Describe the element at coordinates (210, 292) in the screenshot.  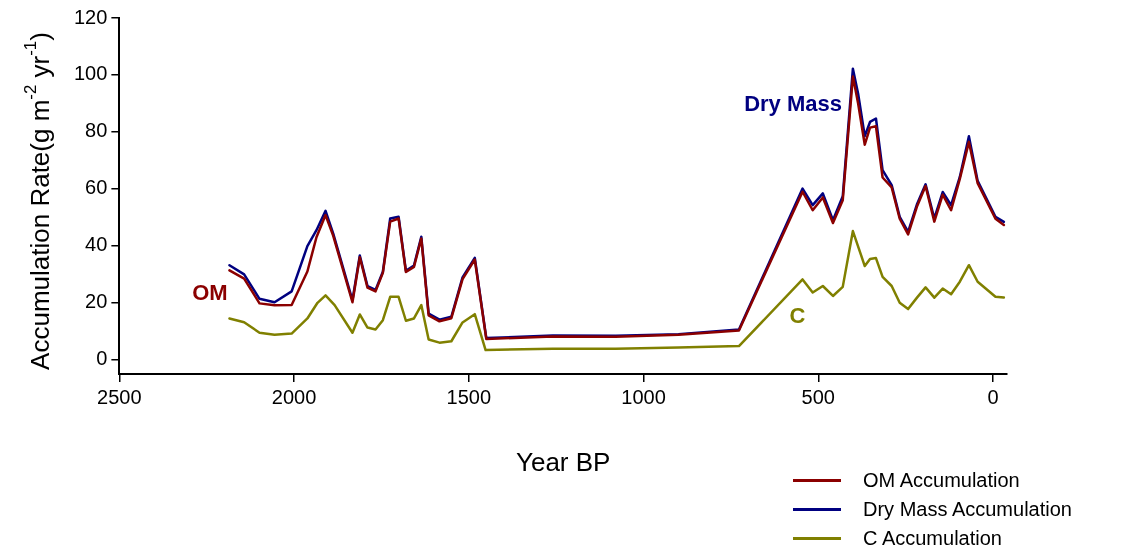
I see `annotation: OM` at that location.